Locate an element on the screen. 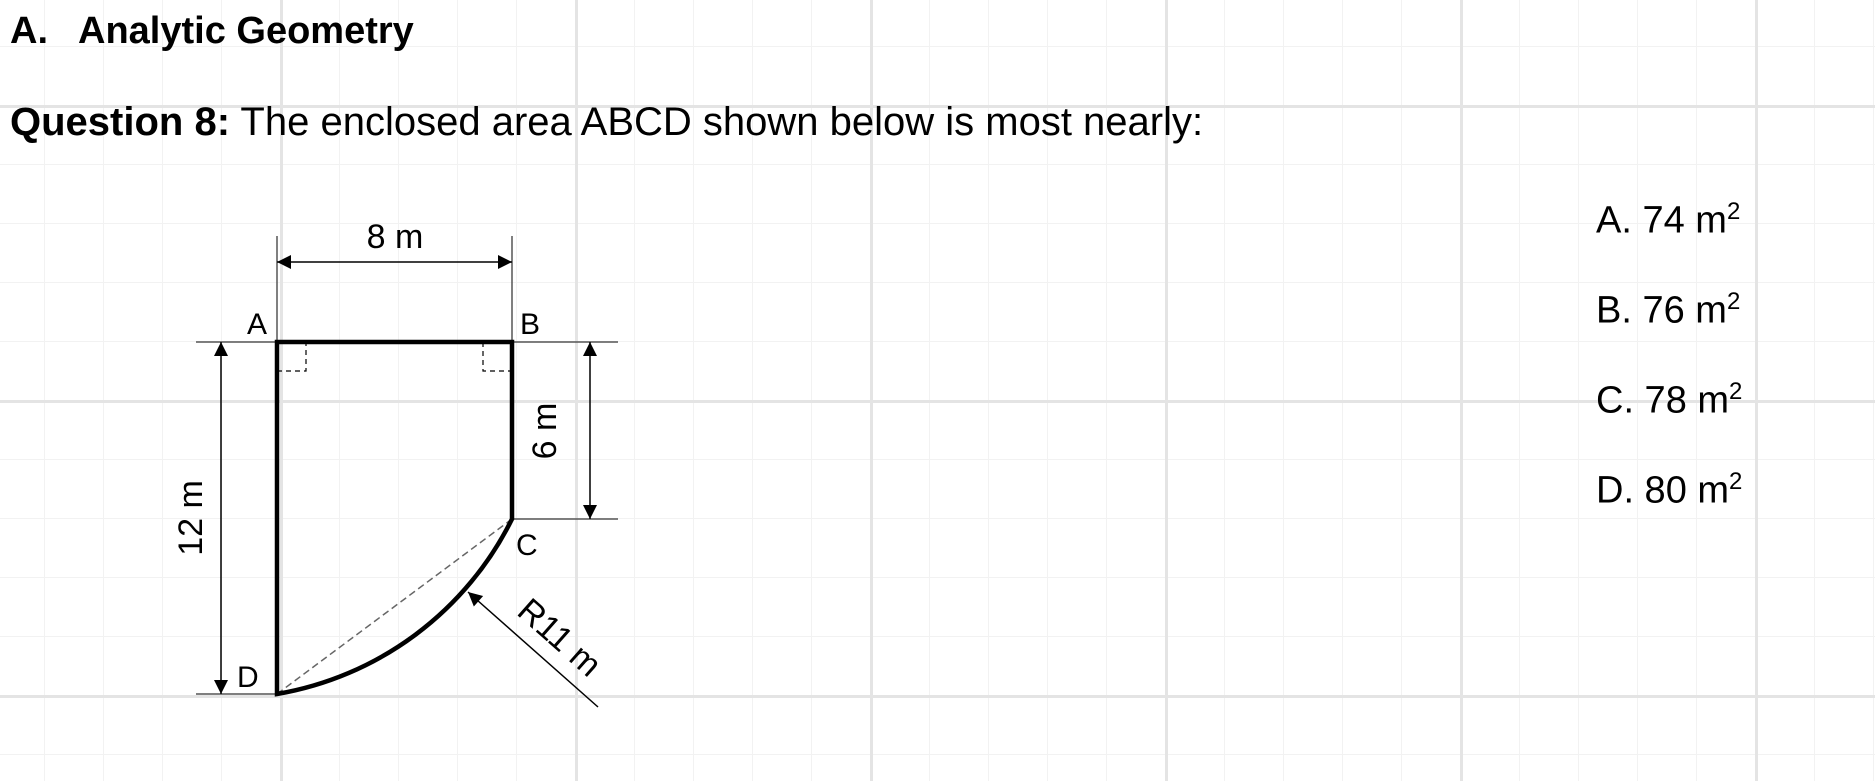  point-c-label: C is located at coordinates (527, 545).